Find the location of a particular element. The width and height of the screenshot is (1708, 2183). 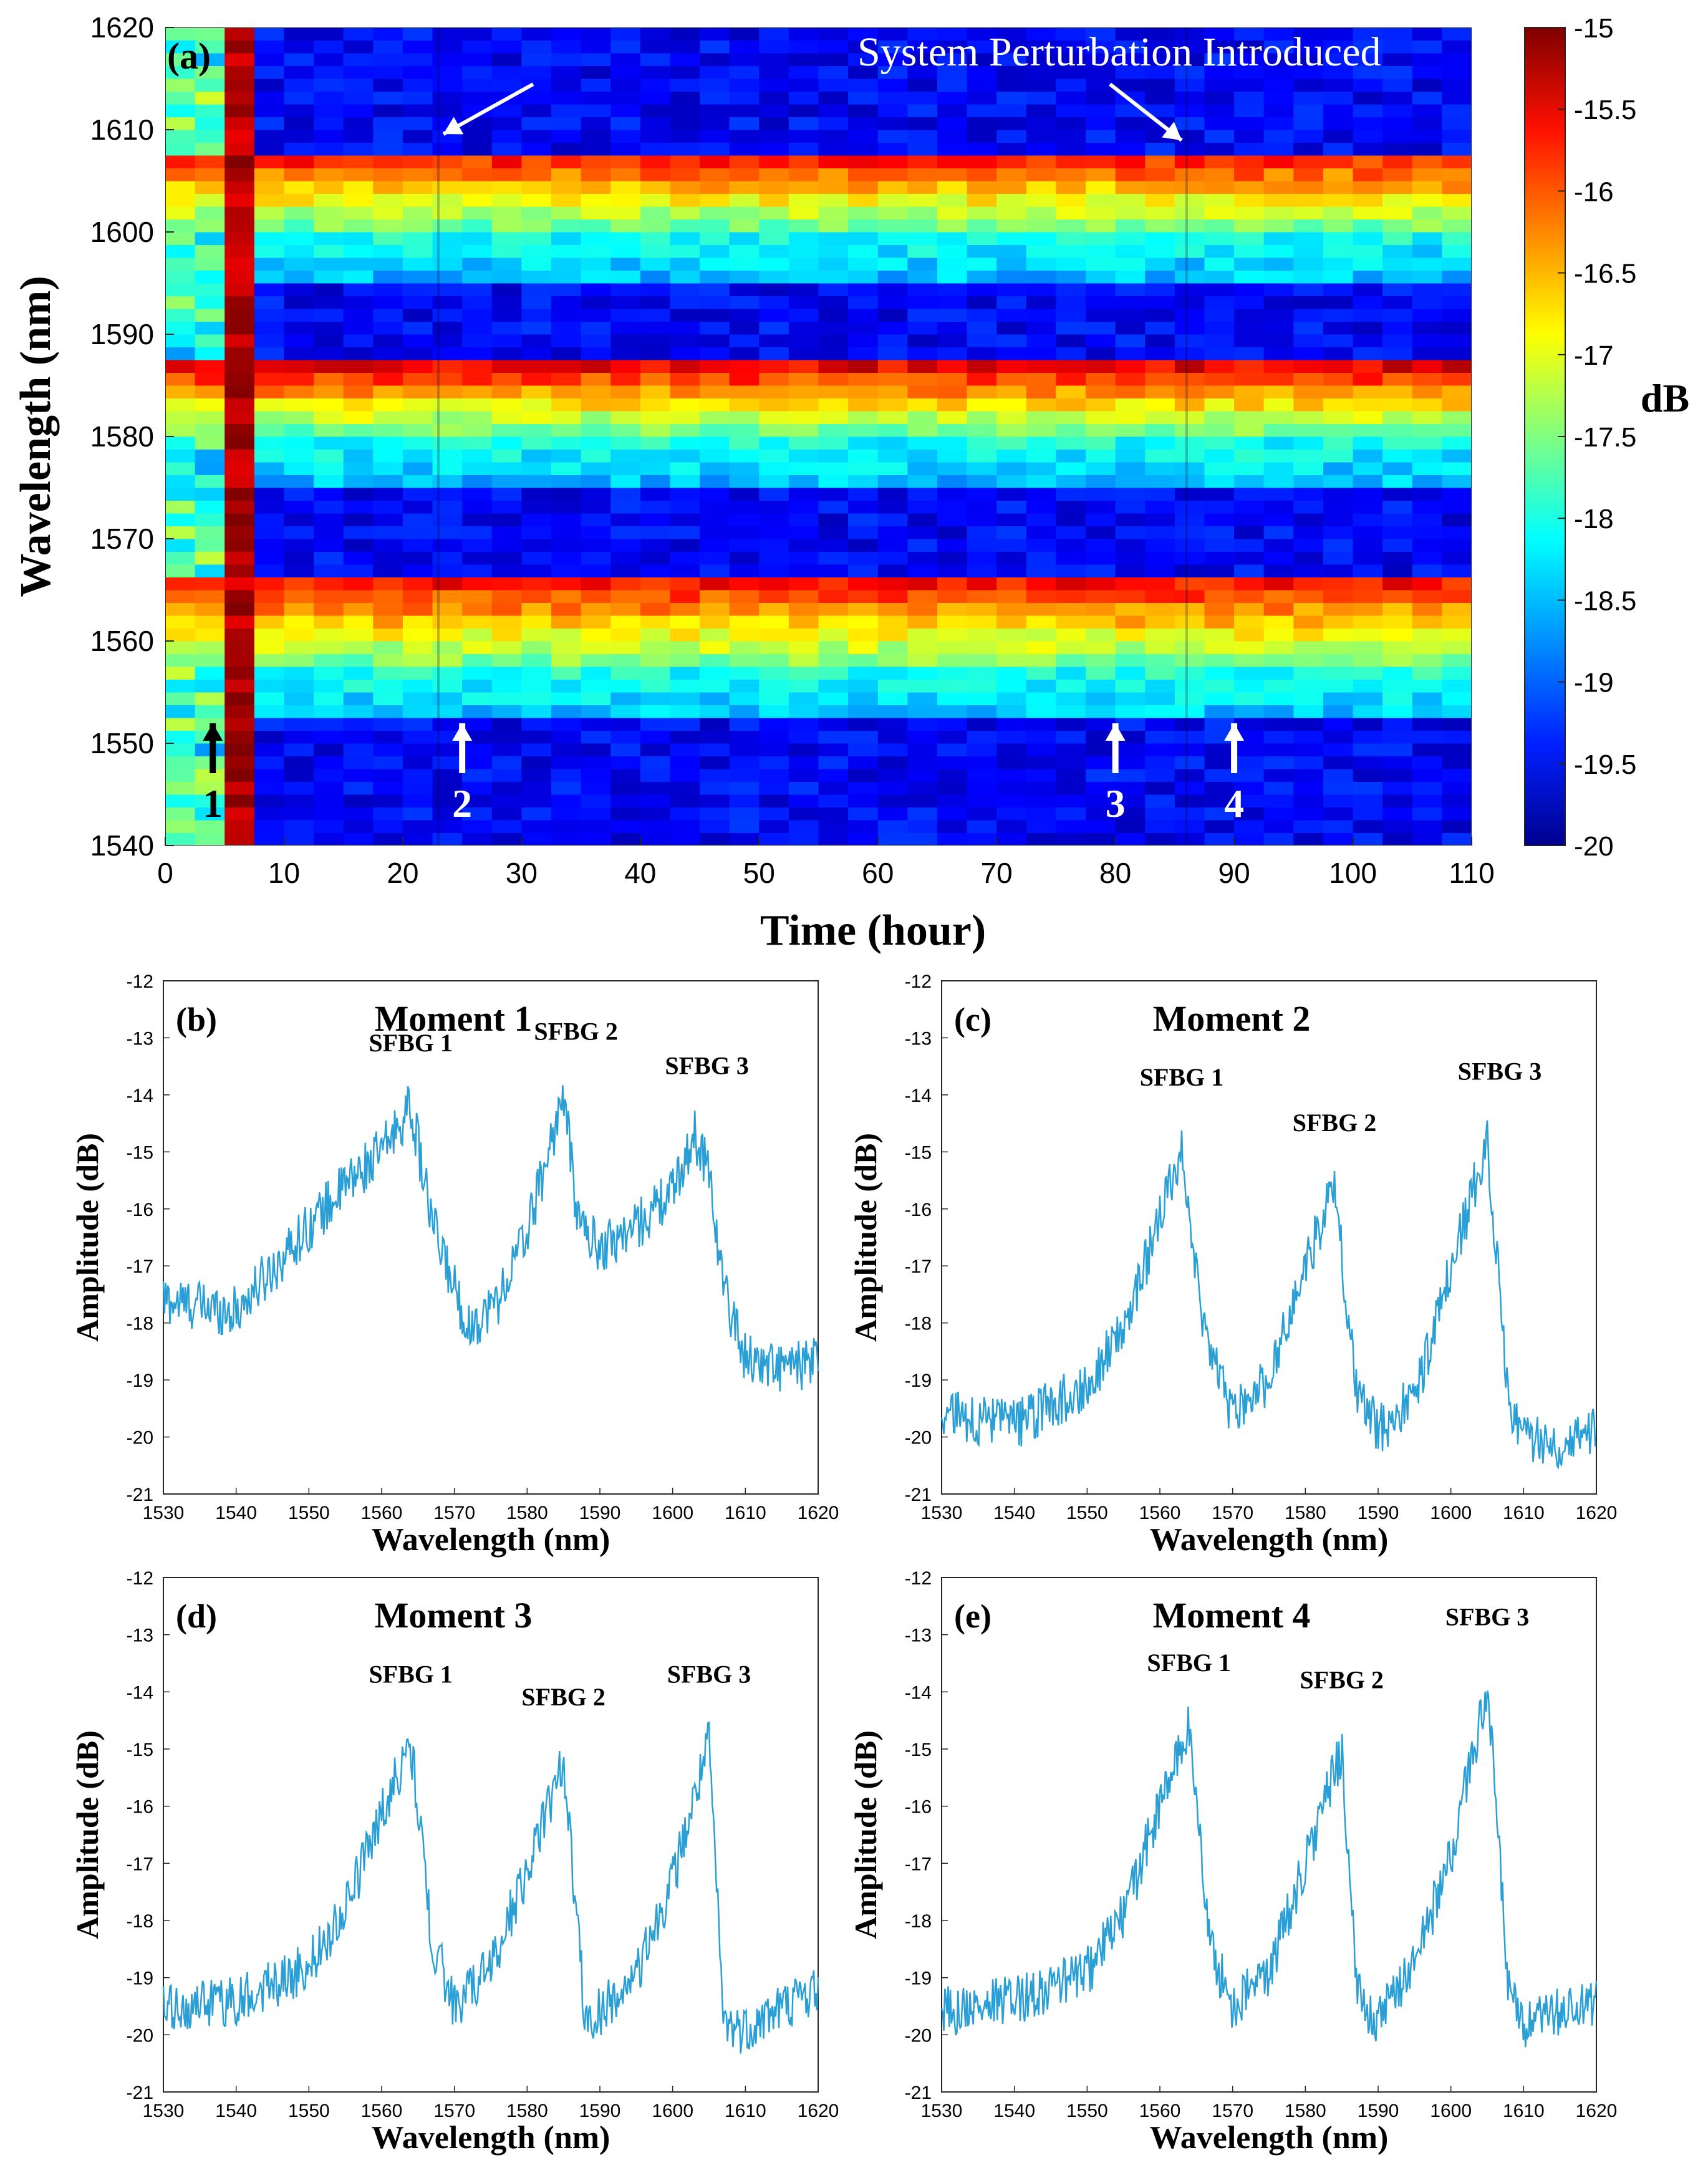

colorbar-tick-label: -15.5 is located at coordinates (1605, 110).